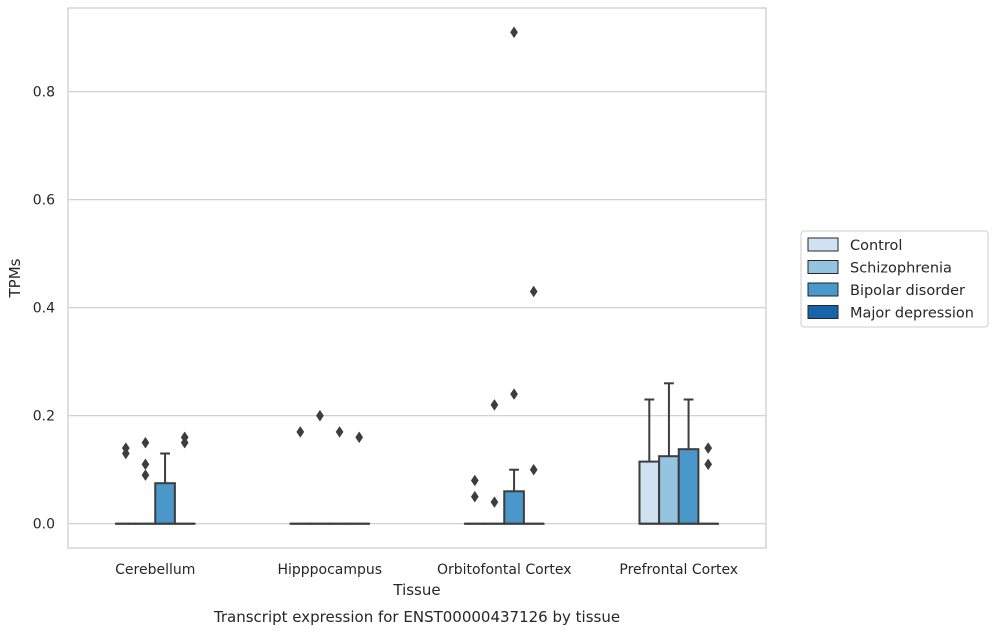 The height and width of the screenshot is (634, 997). I want to click on y-tick-label: 0.0, so click(44, 525).